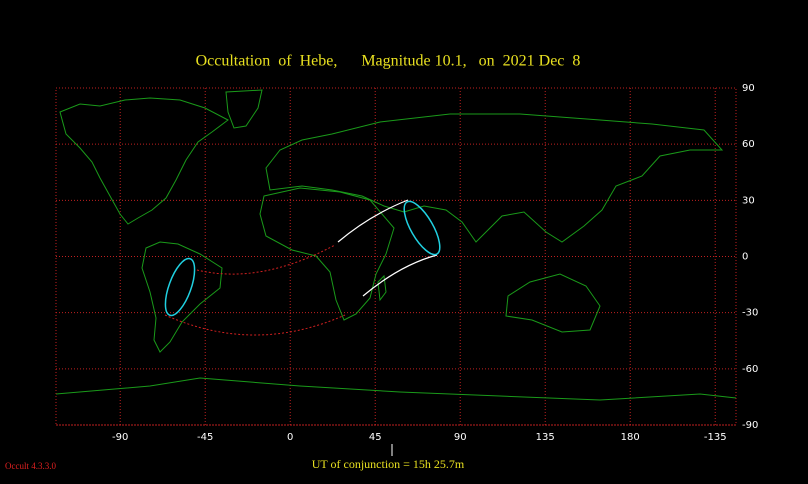 This screenshot has height=484, width=808. I want to click on x-tick-label: 90, so click(460, 437).